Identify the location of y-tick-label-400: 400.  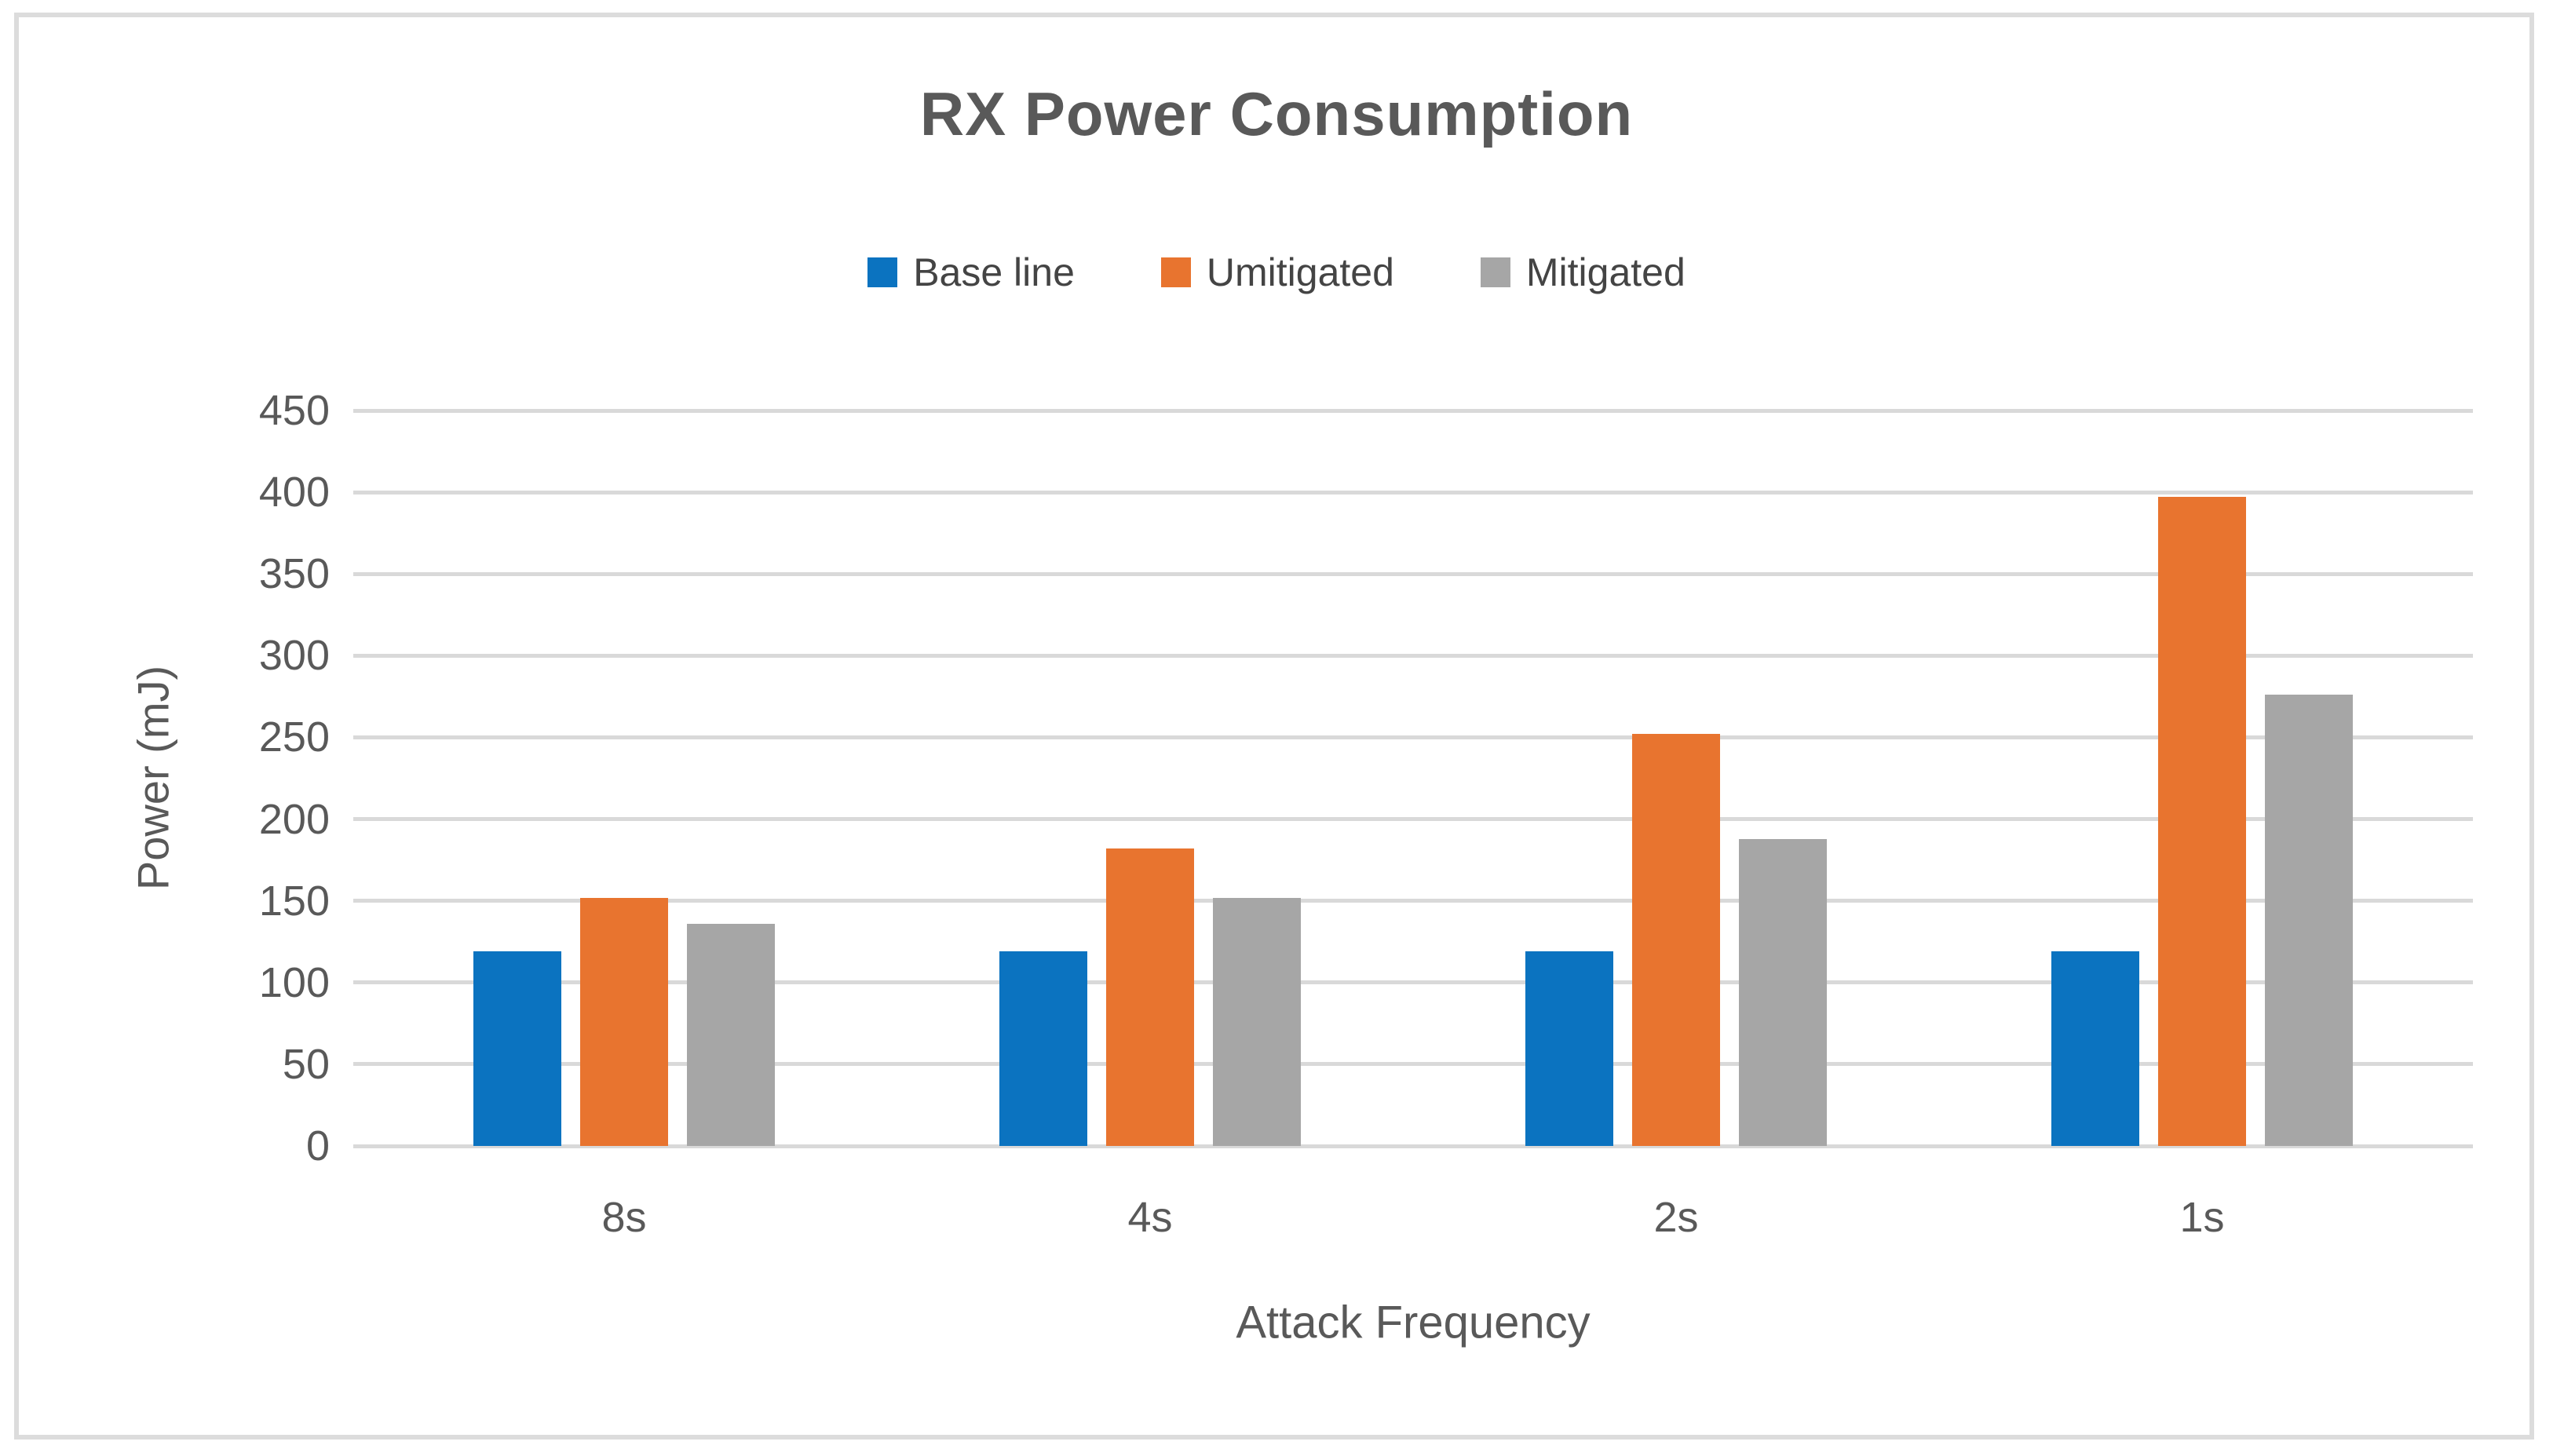
(294, 492).